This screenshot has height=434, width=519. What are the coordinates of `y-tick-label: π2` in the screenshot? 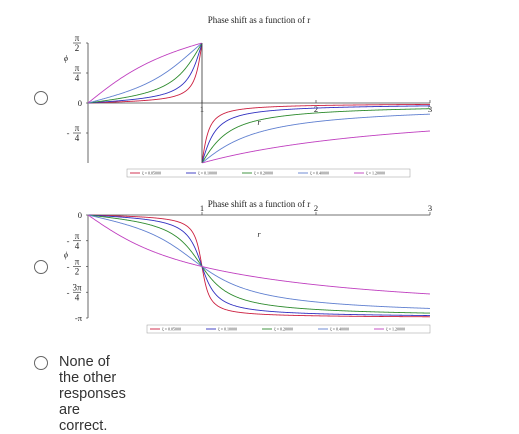 It's located at (77, 43).